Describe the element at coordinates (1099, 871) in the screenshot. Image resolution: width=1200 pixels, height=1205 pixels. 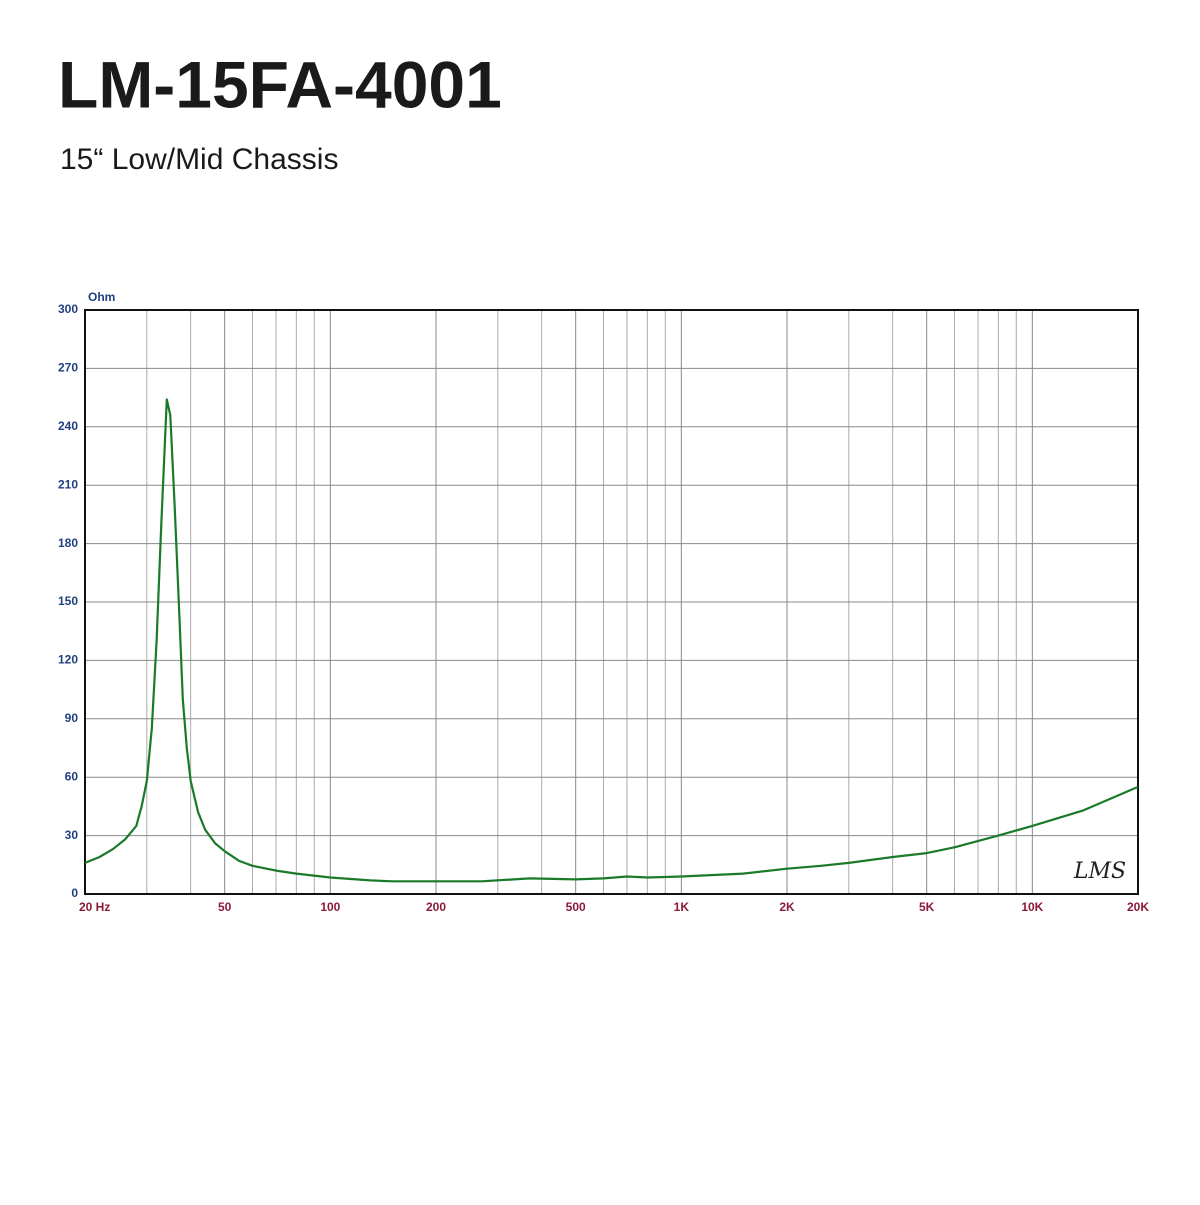
I see `annotation: LMS` at that location.